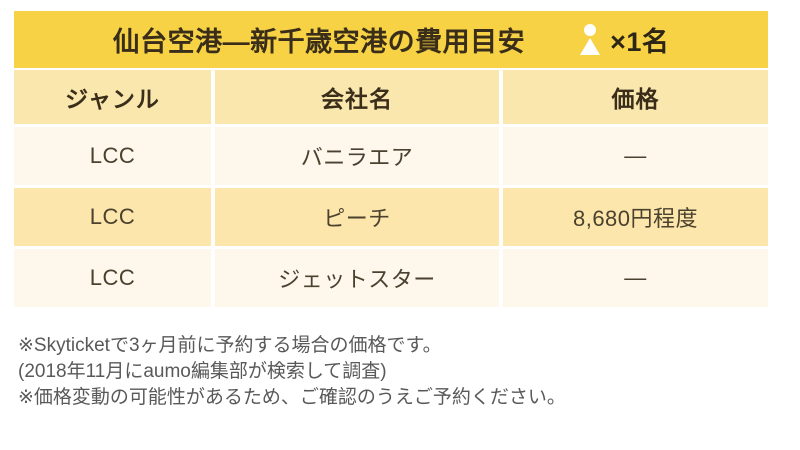  What do you see at coordinates (357, 217) in the screenshot?
I see `cell-company: ピーチ` at bounding box center [357, 217].